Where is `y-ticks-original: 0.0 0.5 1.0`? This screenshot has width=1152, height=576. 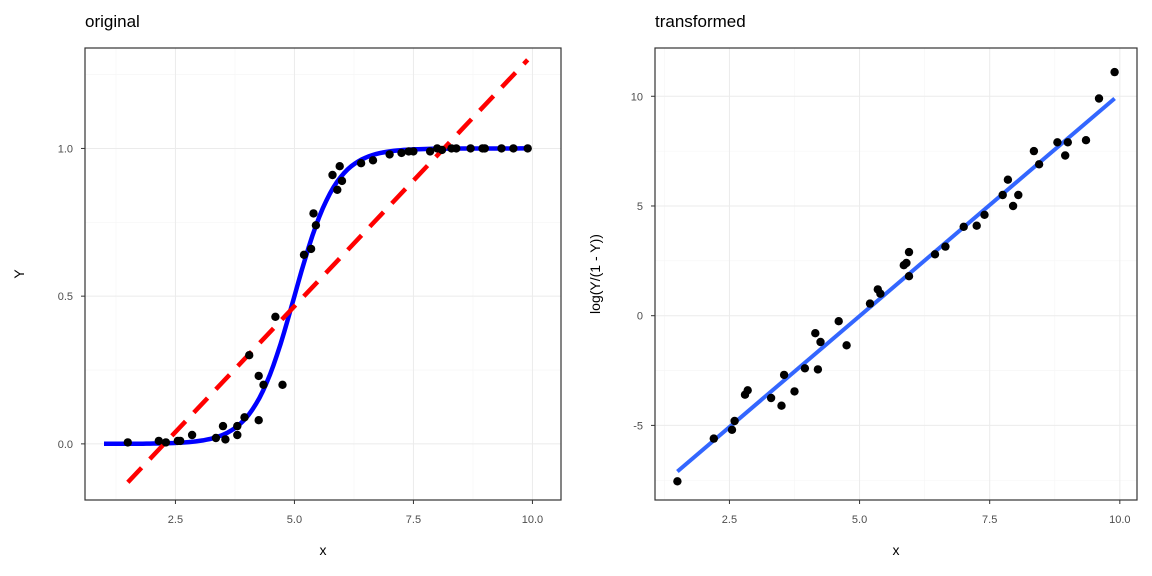 y-ticks-original: 0.0 0.5 1.0 is located at coordinates (71, 297).